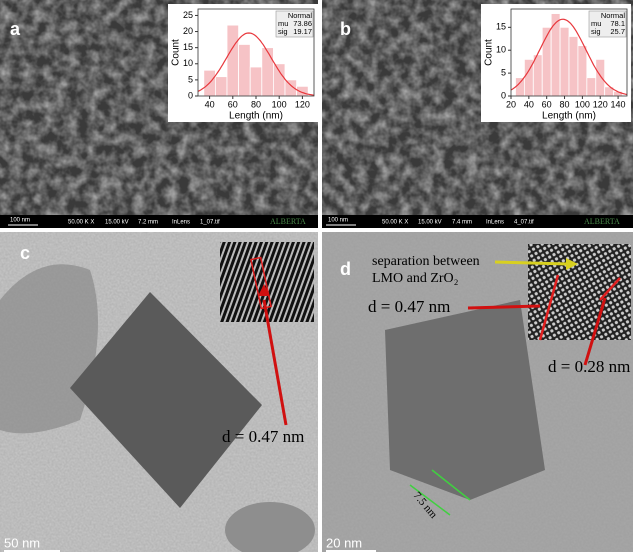 This screenshot has width=633, height=552. What do you see at coordinates (524, 223) in the screenshot?
I see `footer-text: 4_07.tif` at bounding box center [524, 223].